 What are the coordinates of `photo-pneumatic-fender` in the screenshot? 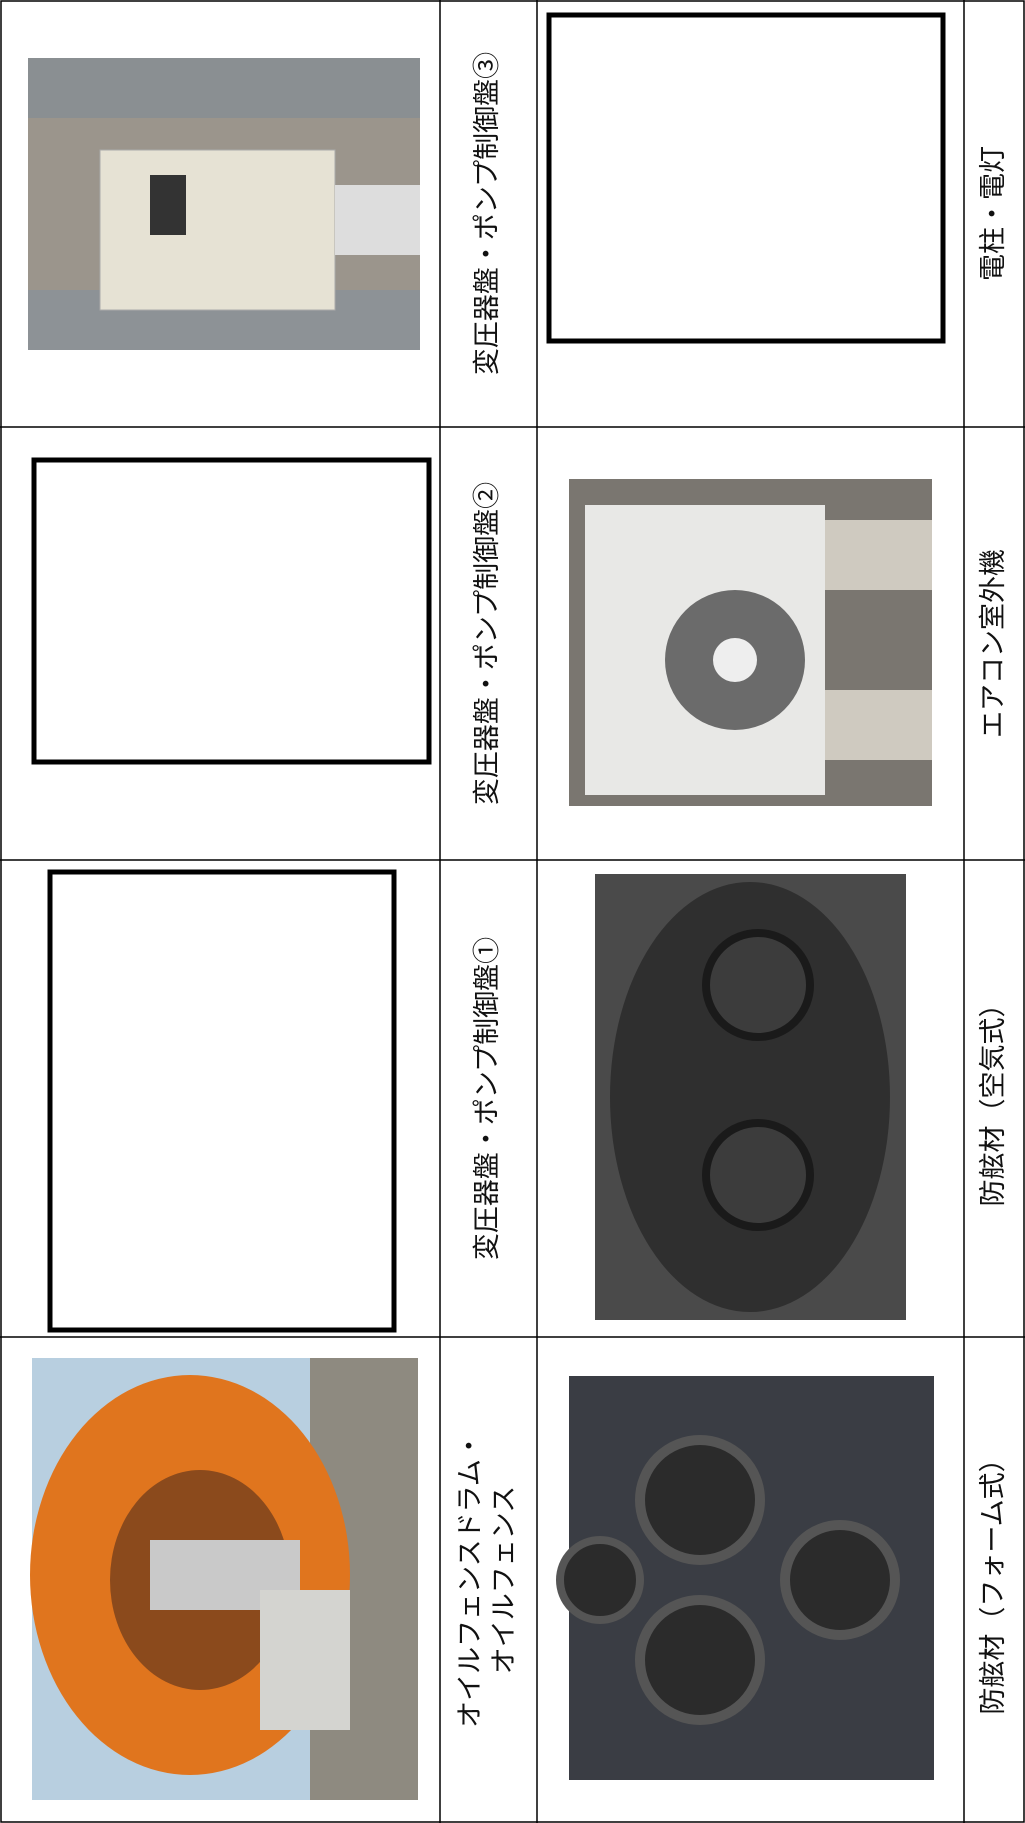 It's located at (750, 1097).